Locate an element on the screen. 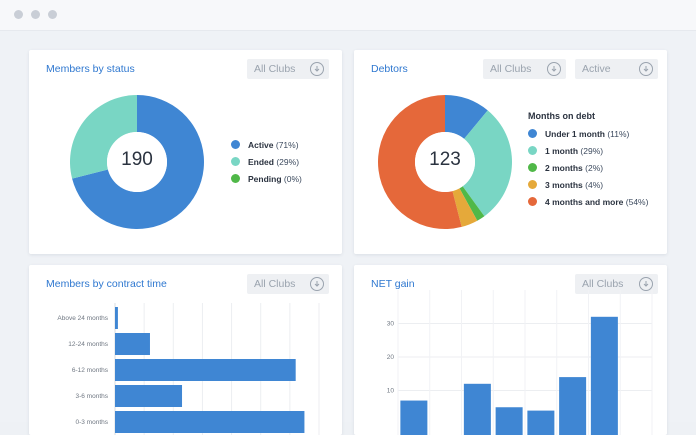  members-status-donut is located at coordinates (137, 162).